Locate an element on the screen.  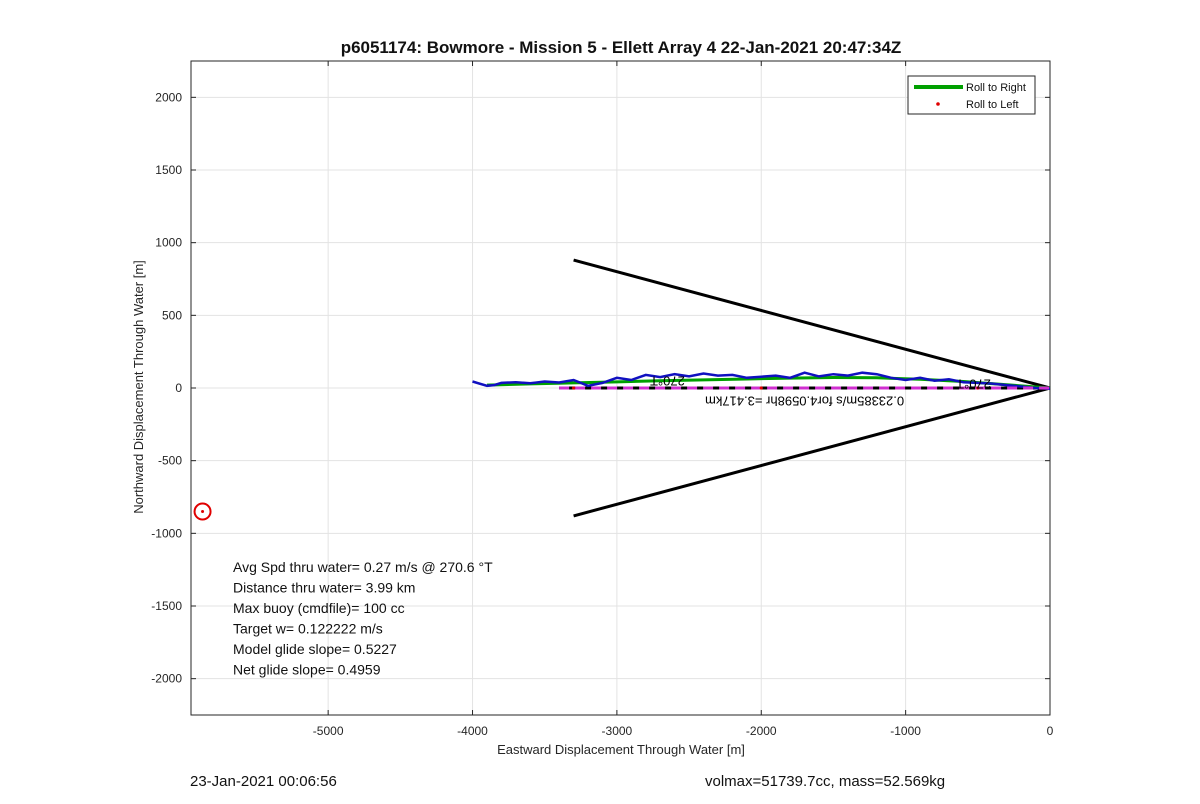
legend: Roll to Right Roll to Left is located at coordinates (971, 95).